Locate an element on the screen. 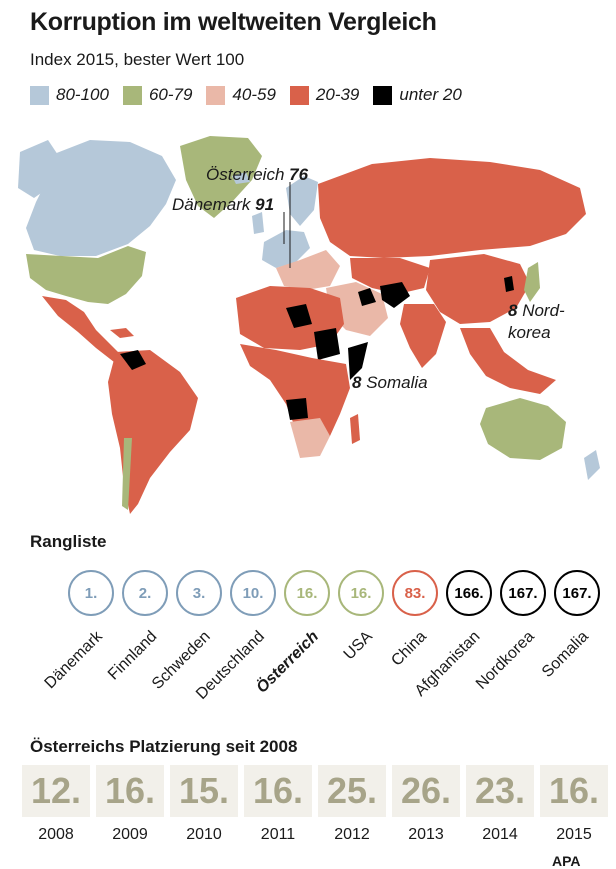 This screenshot has width=616, height=869. region-australia is located at coordinates (523, 429).